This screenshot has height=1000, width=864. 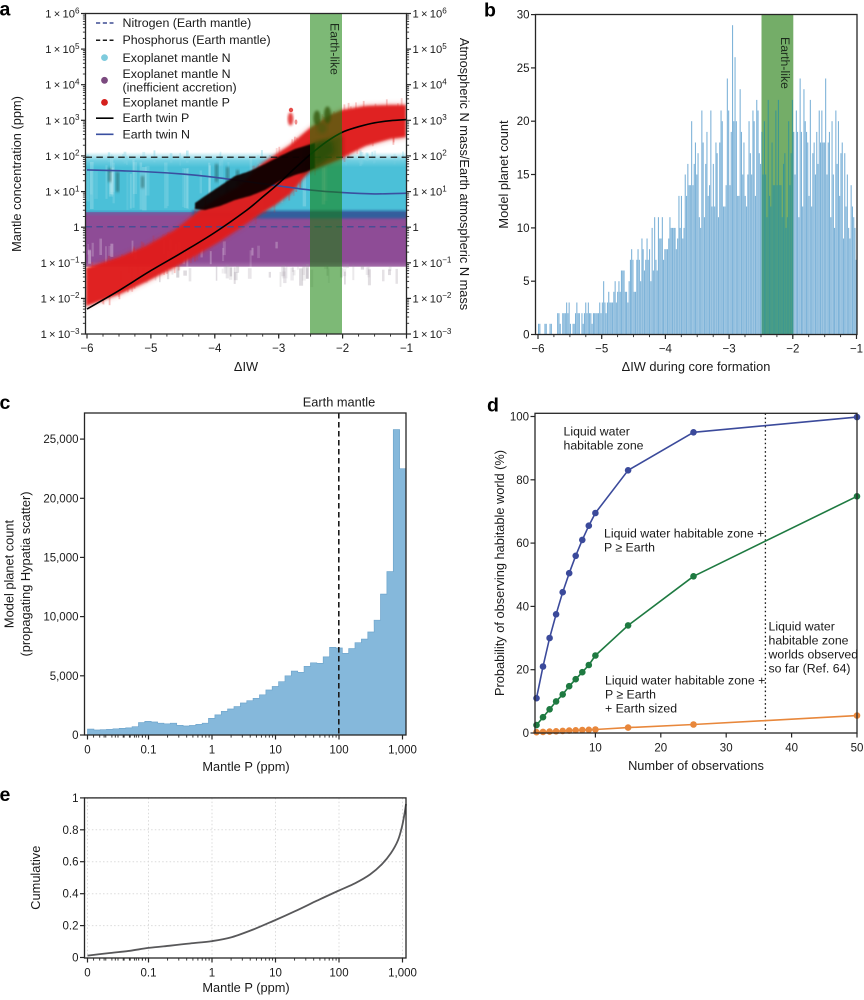 I want to click on svg-text: ΔIW during core formation, so click(x=696, y=366).